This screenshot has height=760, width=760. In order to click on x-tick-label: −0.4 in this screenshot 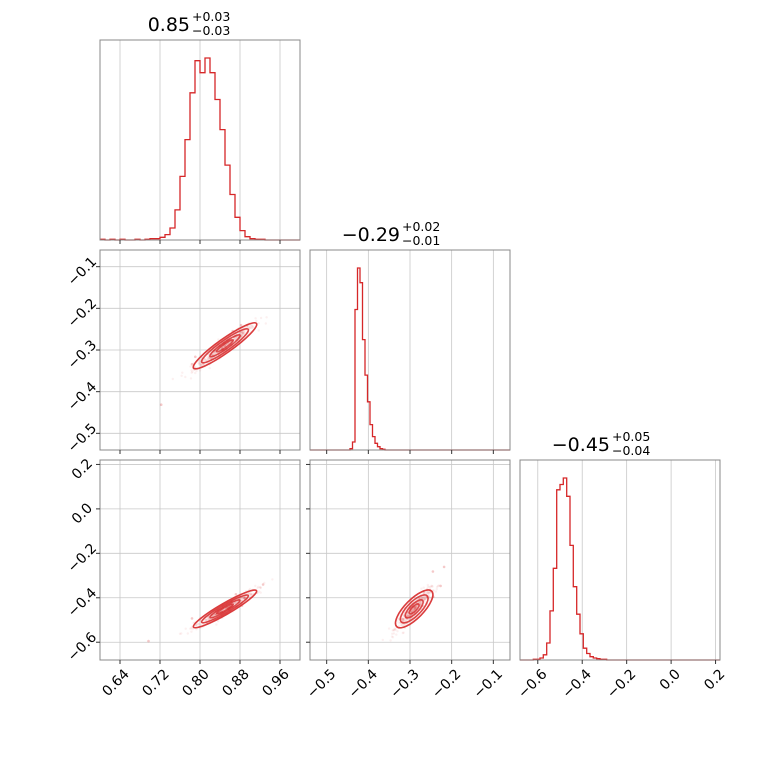, I will do `click(577, 683)`.